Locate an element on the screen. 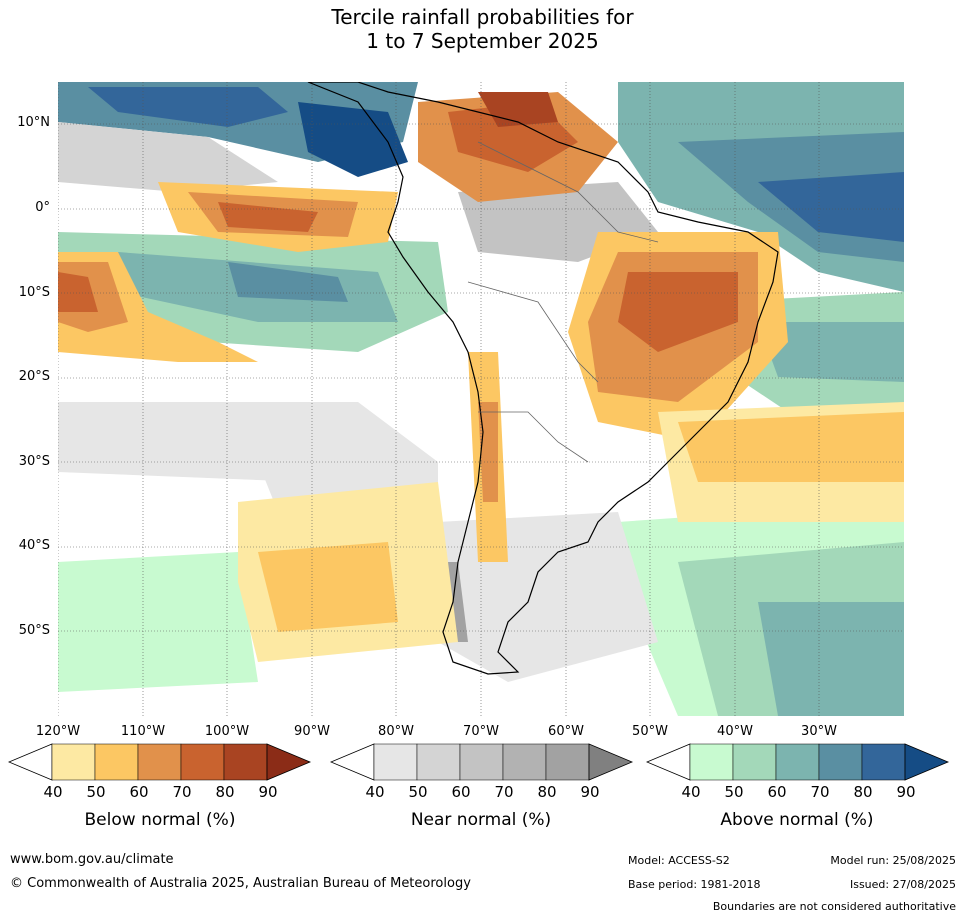  lon-label-50w: 50°W is located at coordinates (650, 731).